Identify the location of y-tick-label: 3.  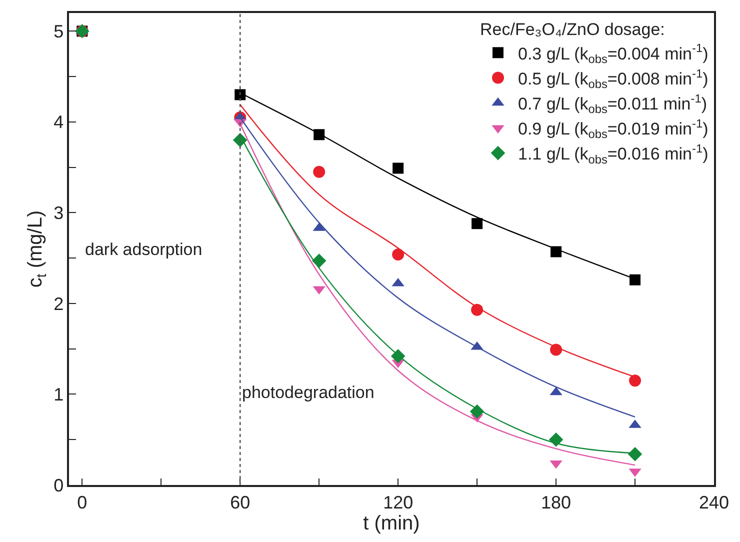
(59, 212).